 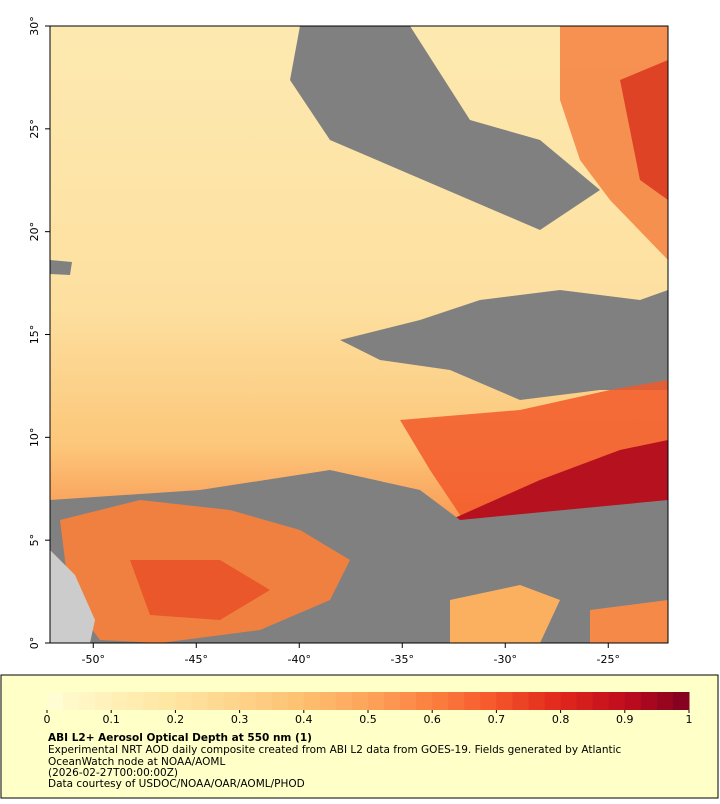 I want to click on y-tick-label: 0°, so click(x=34, y=643).